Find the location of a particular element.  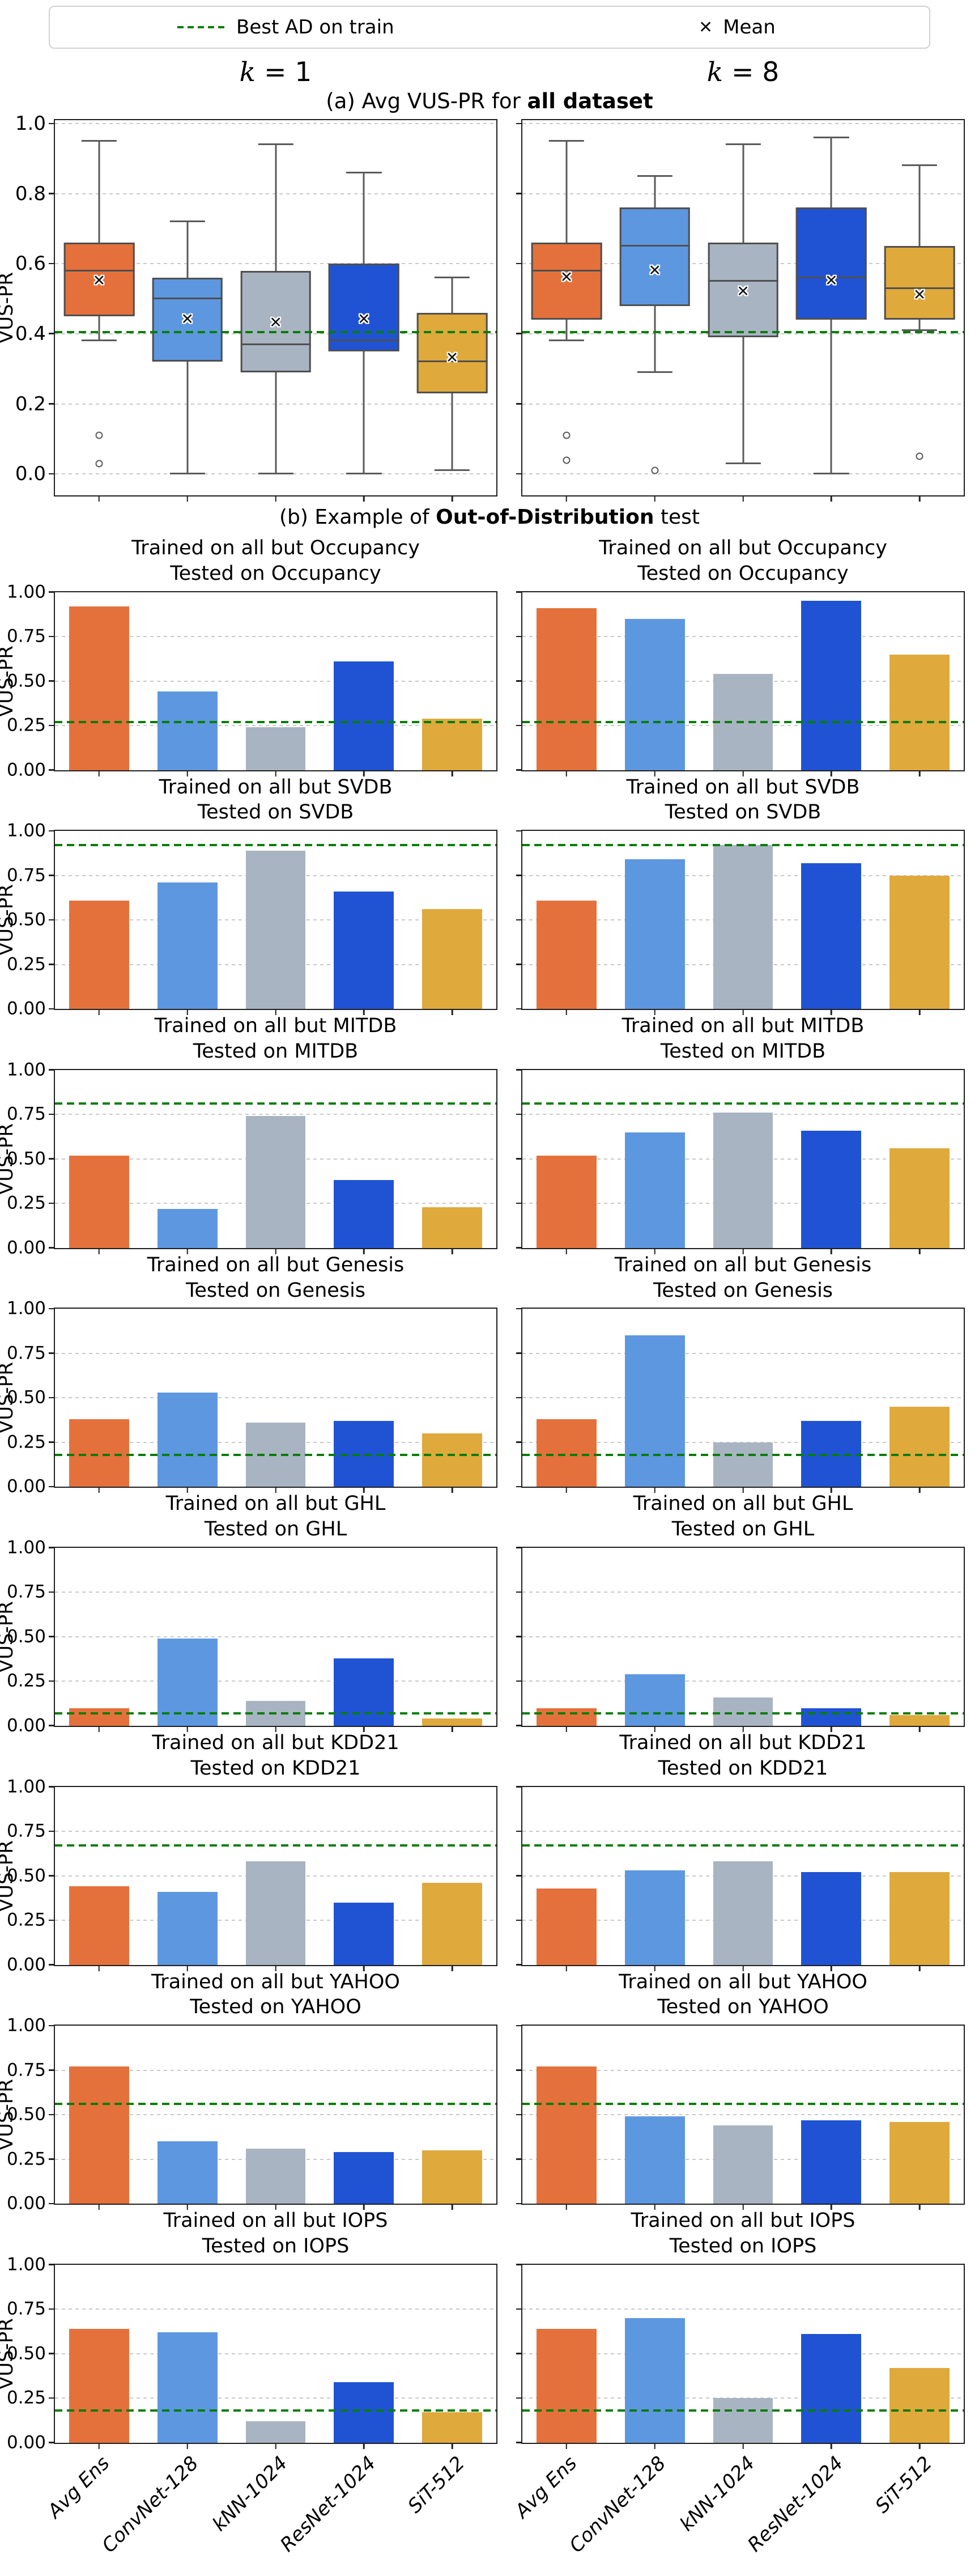

title-line1: Trained on all but MITDB is located at coordinates (275, 1026).